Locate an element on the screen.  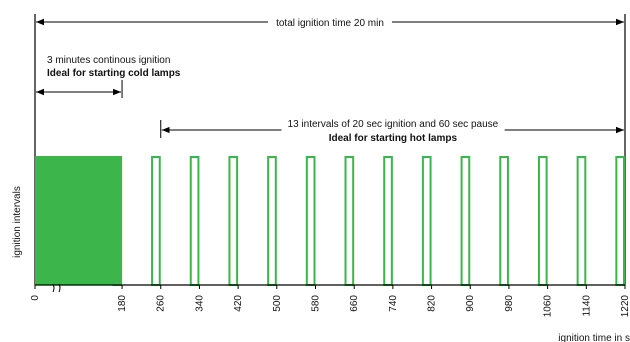
tick-label-500: 500 is located at coordinates (277, 303).